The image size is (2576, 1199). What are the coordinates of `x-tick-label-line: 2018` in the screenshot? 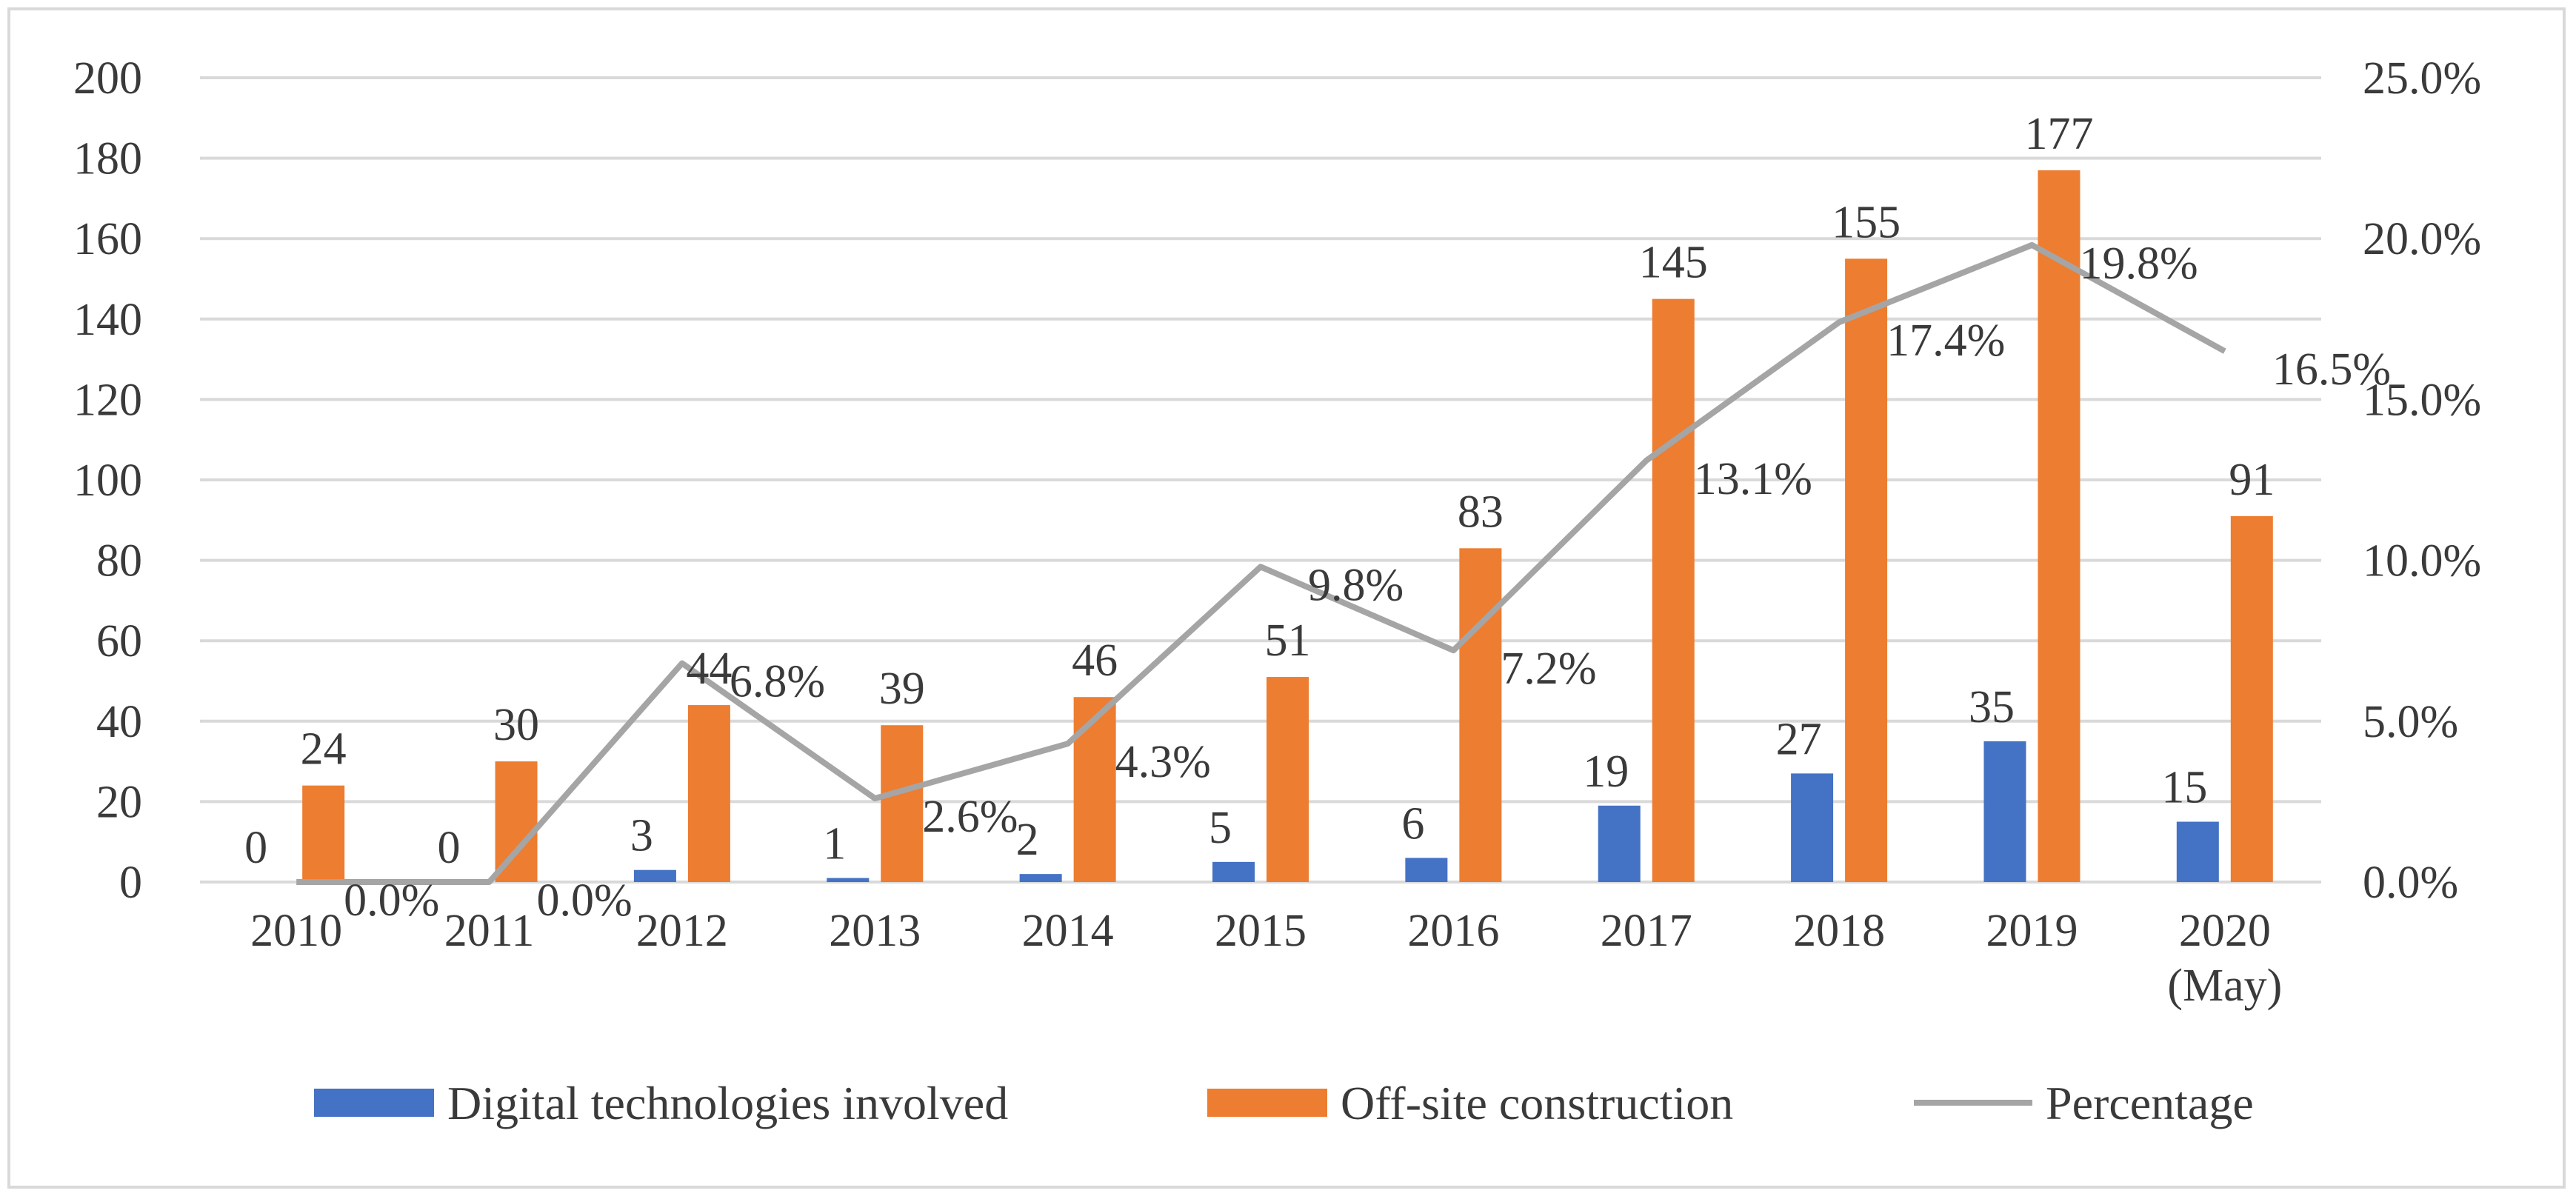 It's located at (1839, 931).